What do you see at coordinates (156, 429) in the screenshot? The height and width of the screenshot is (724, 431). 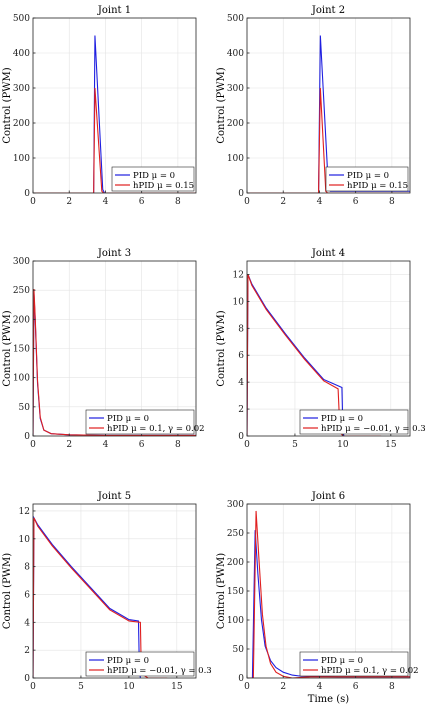 I see `legend-label: hPID μ = 0.1, γ = 0.02` at bounding box center [156, 429].